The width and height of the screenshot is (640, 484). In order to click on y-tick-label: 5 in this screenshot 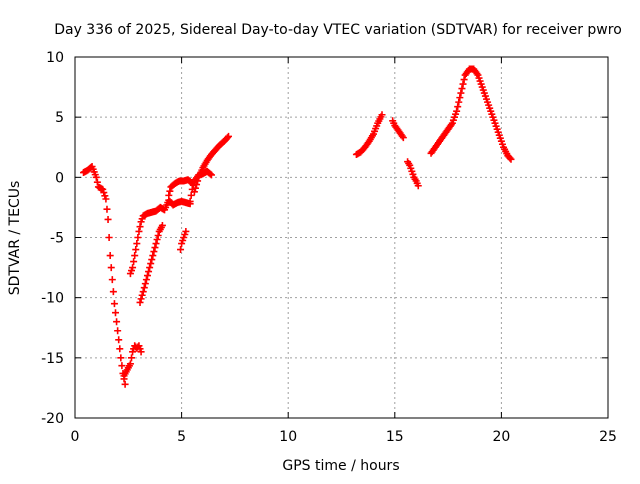, I will do `click(59, 118)`.